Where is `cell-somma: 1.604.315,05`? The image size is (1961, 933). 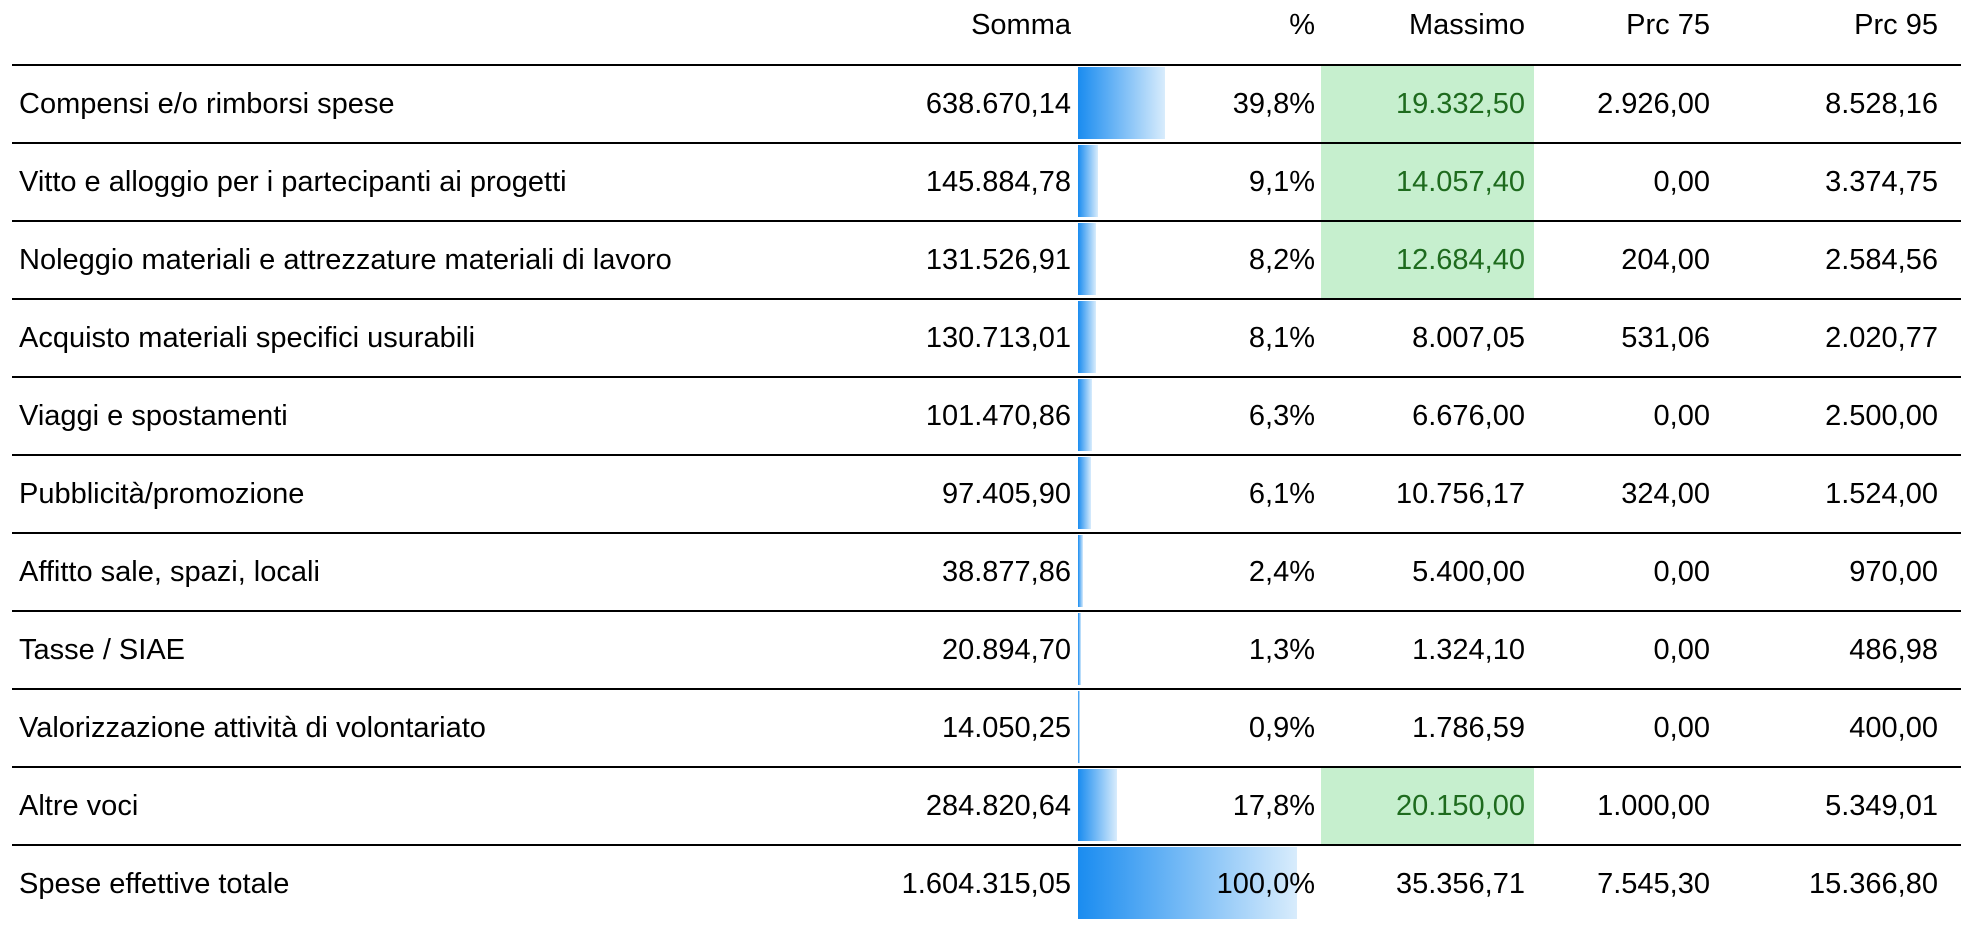 cell-somma: 1.604.315,05 is located at coordinates (986, 884).